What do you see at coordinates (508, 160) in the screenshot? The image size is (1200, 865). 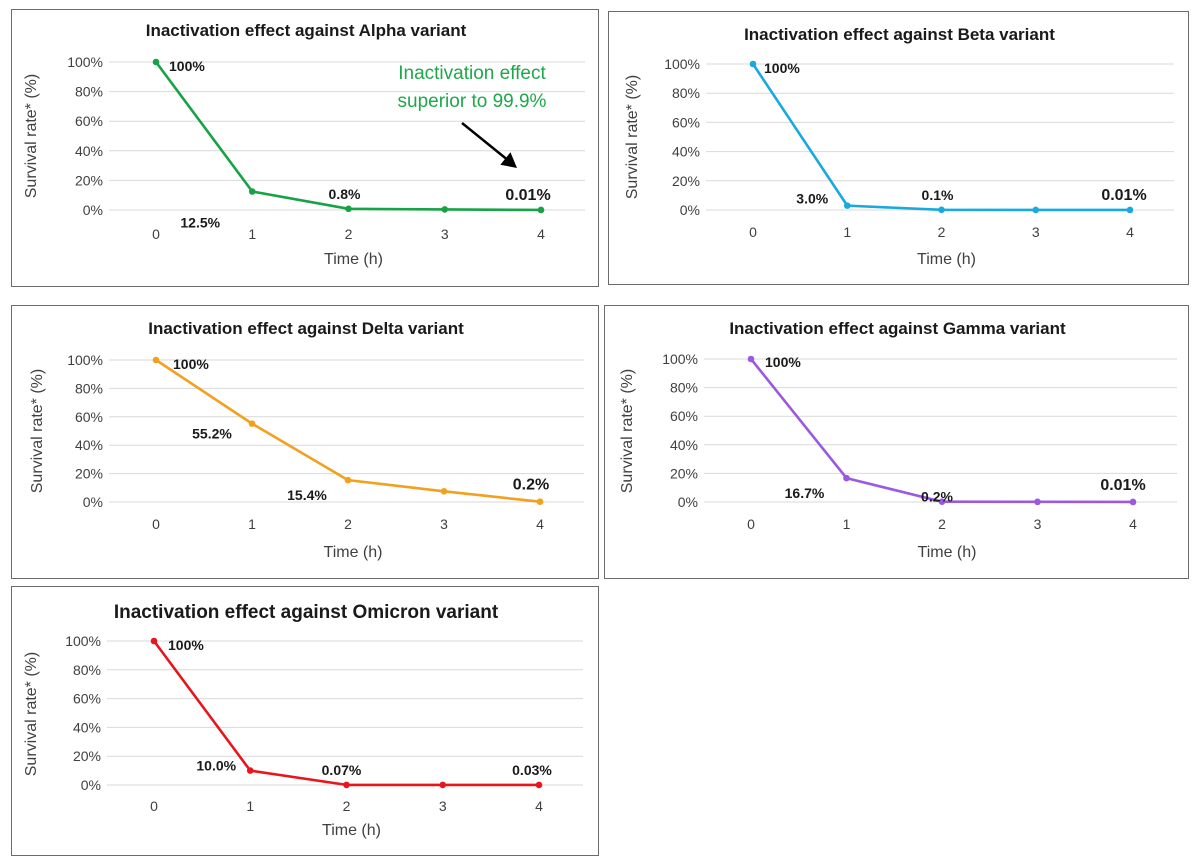 I see `annotation-arrow-head` at bounding box center [508, 160].